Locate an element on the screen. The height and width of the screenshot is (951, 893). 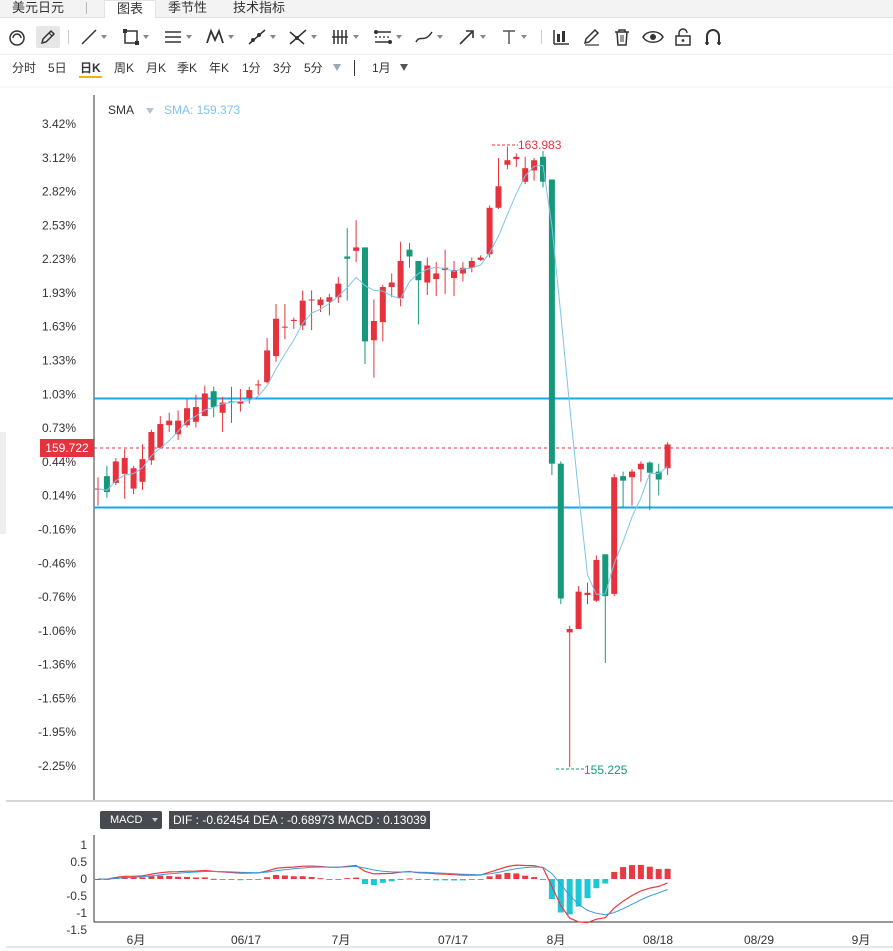
fib-lines-icon is located at coordinates (344, 37).